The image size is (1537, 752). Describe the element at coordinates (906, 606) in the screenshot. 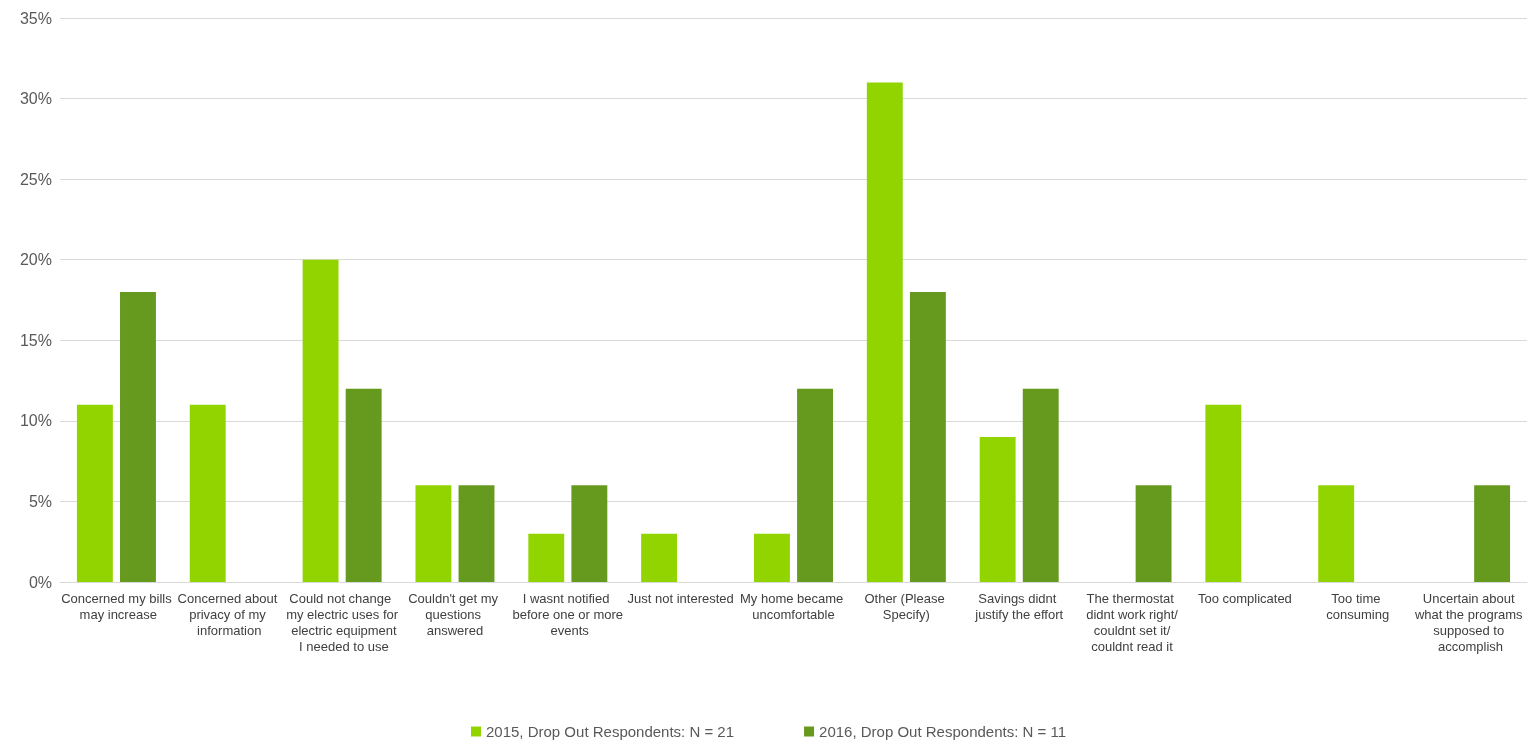

I see `x-tick-label: Other (Please Specify)` at that location.